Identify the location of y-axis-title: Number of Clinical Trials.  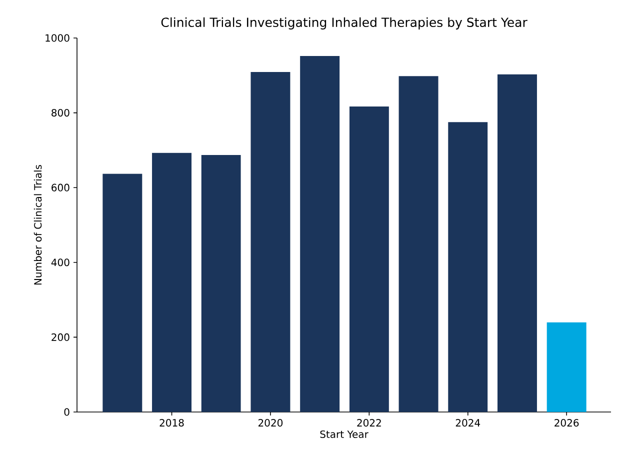
(38, 224).